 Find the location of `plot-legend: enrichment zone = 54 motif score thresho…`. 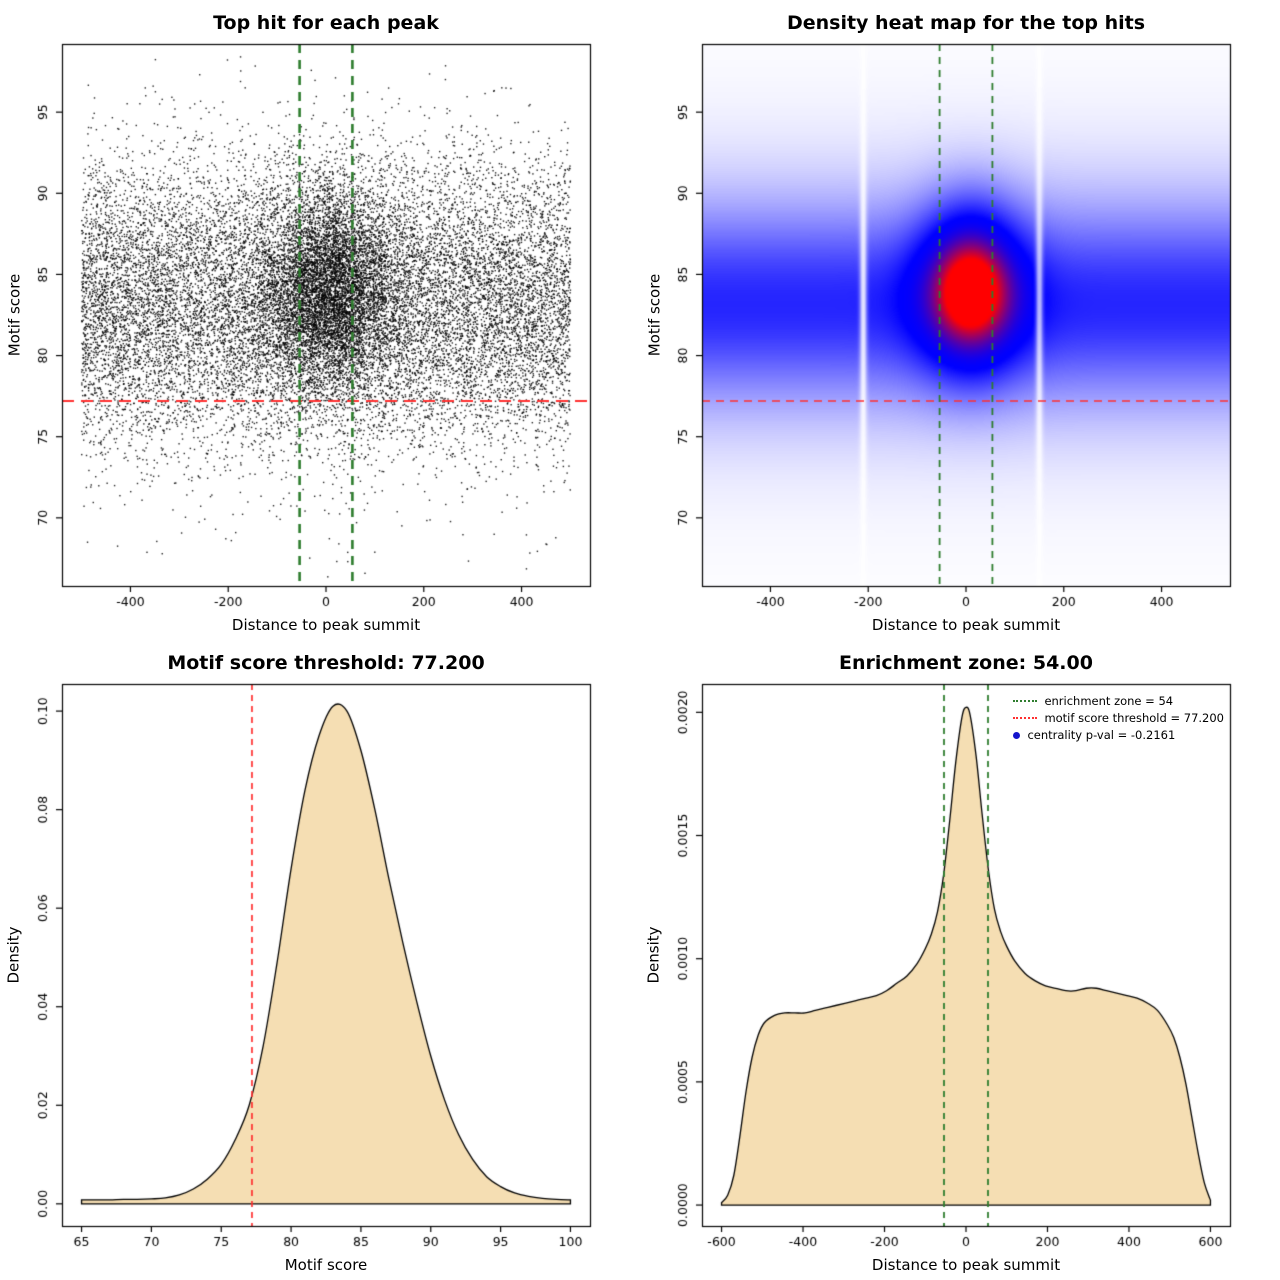

plot-legend: enrichment zone = 54 motif score thresho… is located at coordinates (1118, 718).